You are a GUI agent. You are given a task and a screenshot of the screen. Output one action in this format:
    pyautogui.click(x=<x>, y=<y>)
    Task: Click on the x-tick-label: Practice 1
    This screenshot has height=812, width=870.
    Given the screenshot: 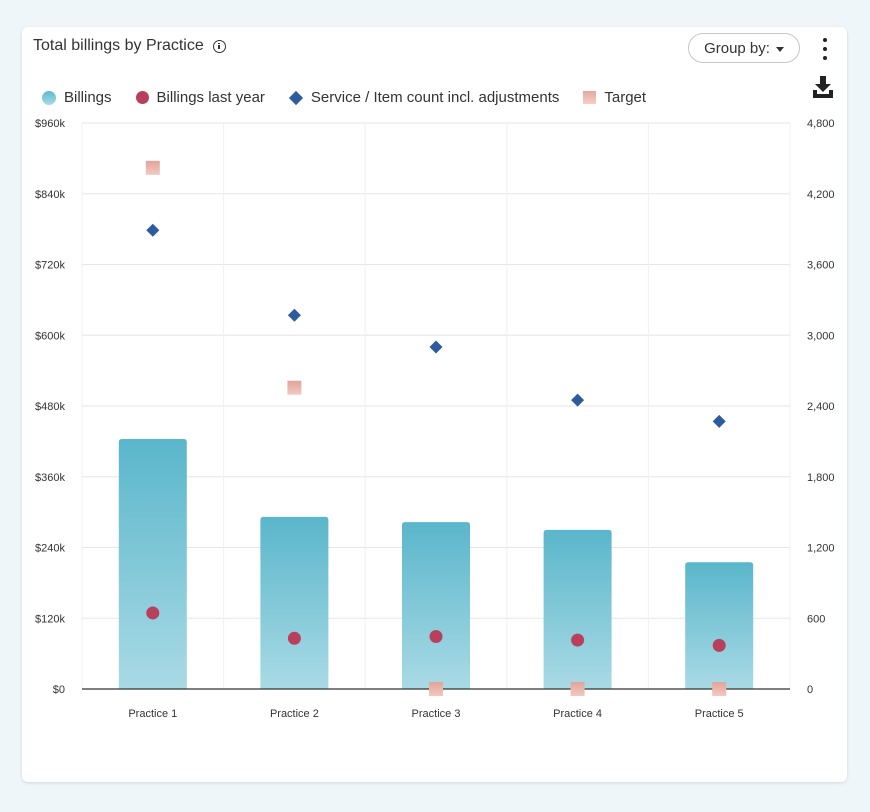 What is the action you would take?
    pyautogui.click(x=152, y=714)
    